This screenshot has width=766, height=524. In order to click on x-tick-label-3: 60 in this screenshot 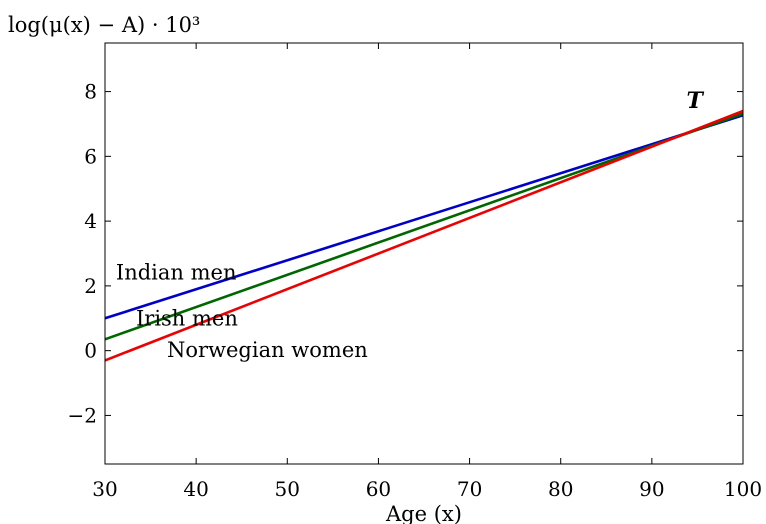, I will do `click(378, 489)`.